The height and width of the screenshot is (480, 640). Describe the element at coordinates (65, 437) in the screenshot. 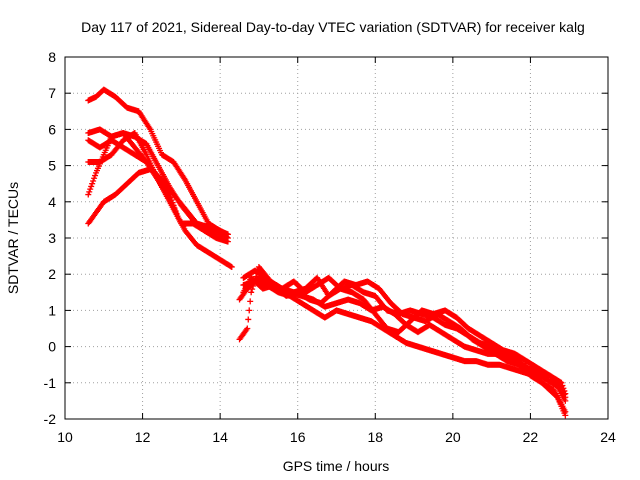

I see `x-tick-label: 10` at that location.